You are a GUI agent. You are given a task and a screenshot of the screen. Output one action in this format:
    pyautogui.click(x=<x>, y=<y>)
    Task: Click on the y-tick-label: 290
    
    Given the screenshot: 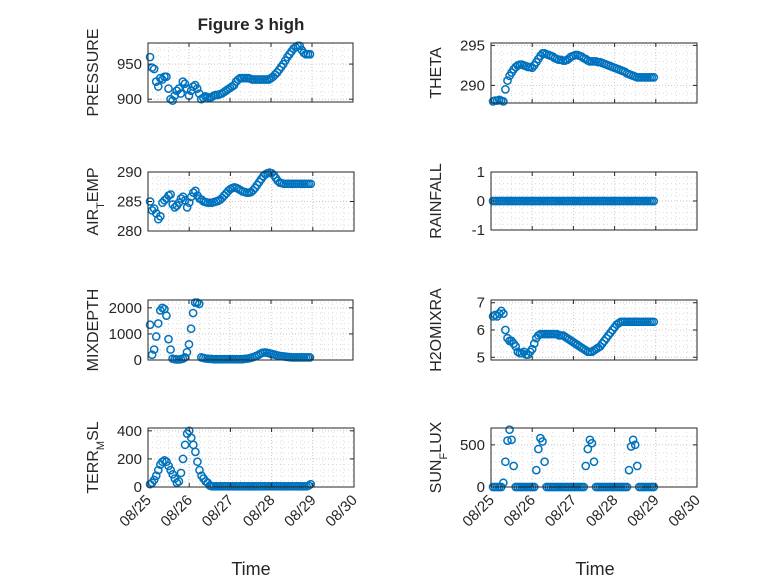 What is the action you would take?
    pyautogui.click(x=472, y=85)
    